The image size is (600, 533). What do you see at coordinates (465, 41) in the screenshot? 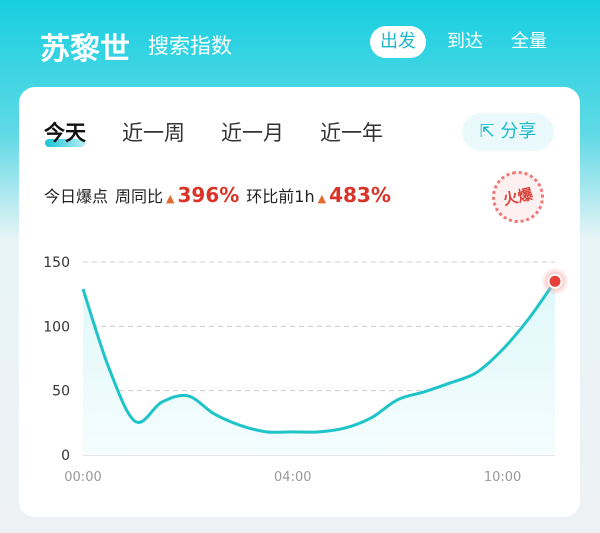
I see `tab-arrival: 到达` at bounding box center [465, 41].